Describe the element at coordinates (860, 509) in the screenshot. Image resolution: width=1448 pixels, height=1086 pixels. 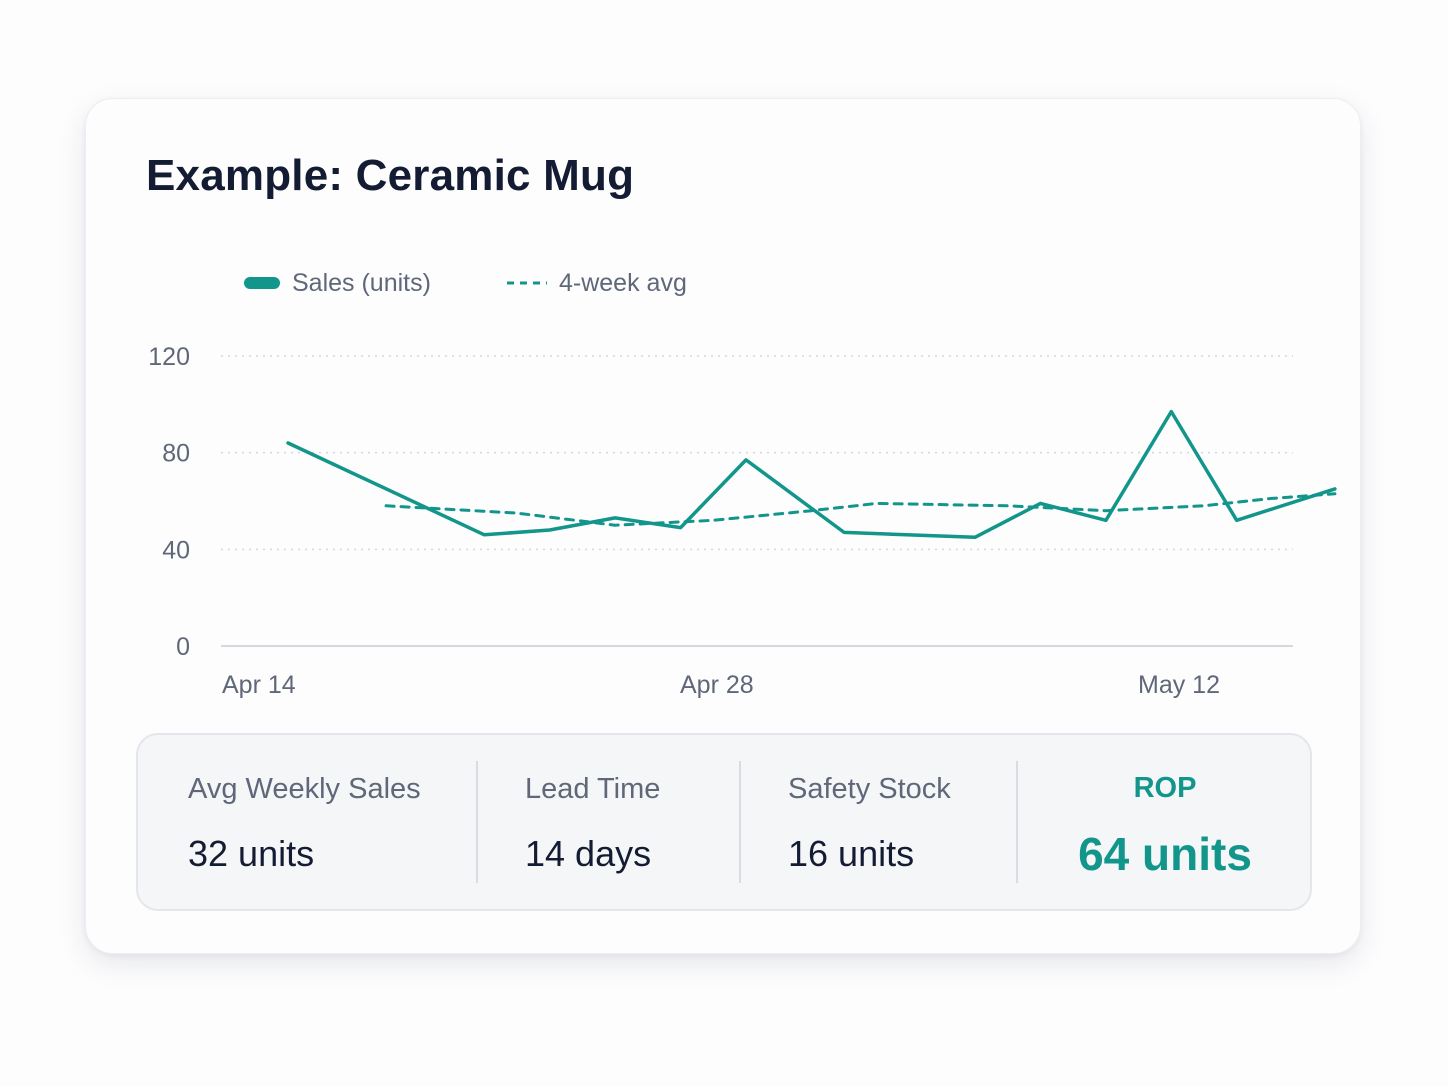
I see `avg-line` at that location.